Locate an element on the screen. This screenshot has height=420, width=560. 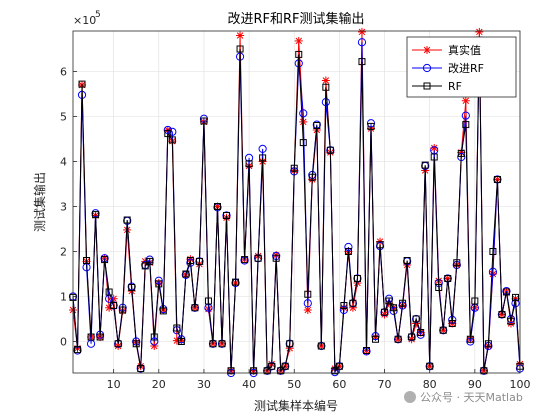
y-exponent-base: ×10 is located at coordinates (84, 20).